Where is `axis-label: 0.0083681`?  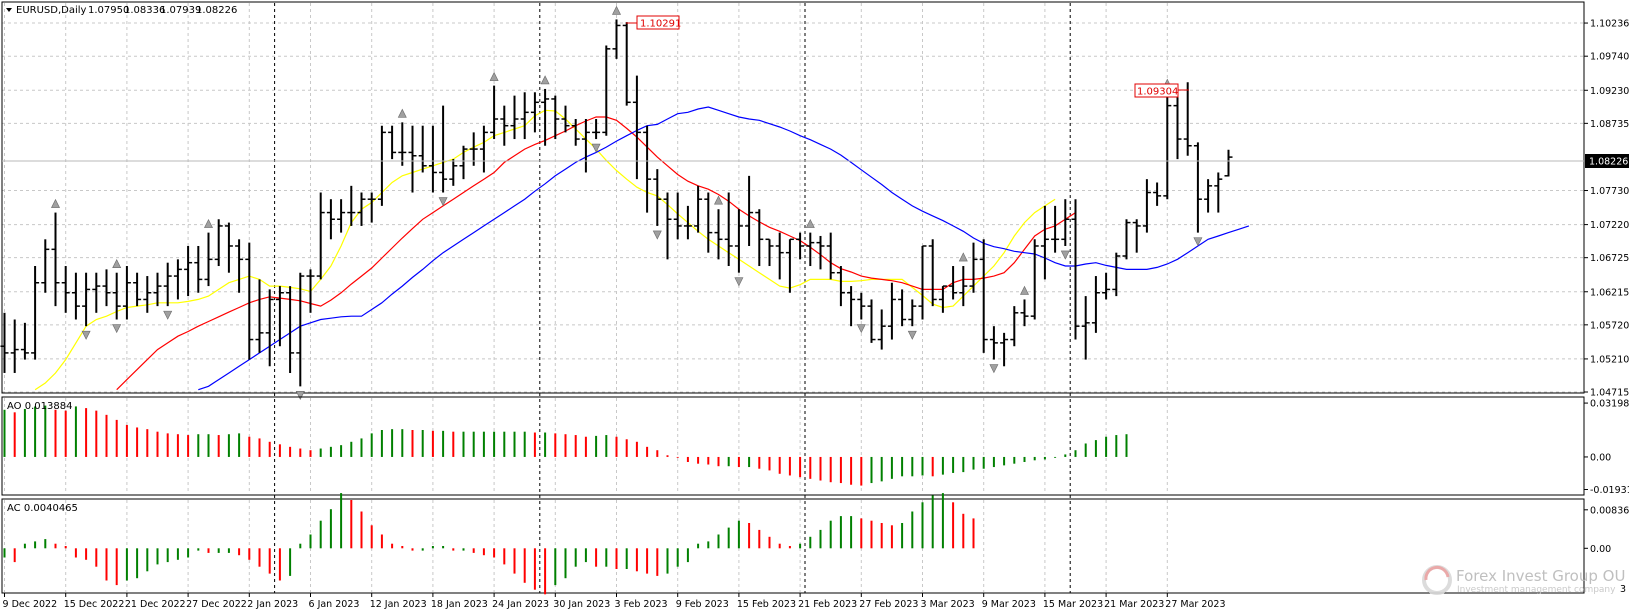 axis-label: 0.0083681 is located at coordinates (1609, 510).